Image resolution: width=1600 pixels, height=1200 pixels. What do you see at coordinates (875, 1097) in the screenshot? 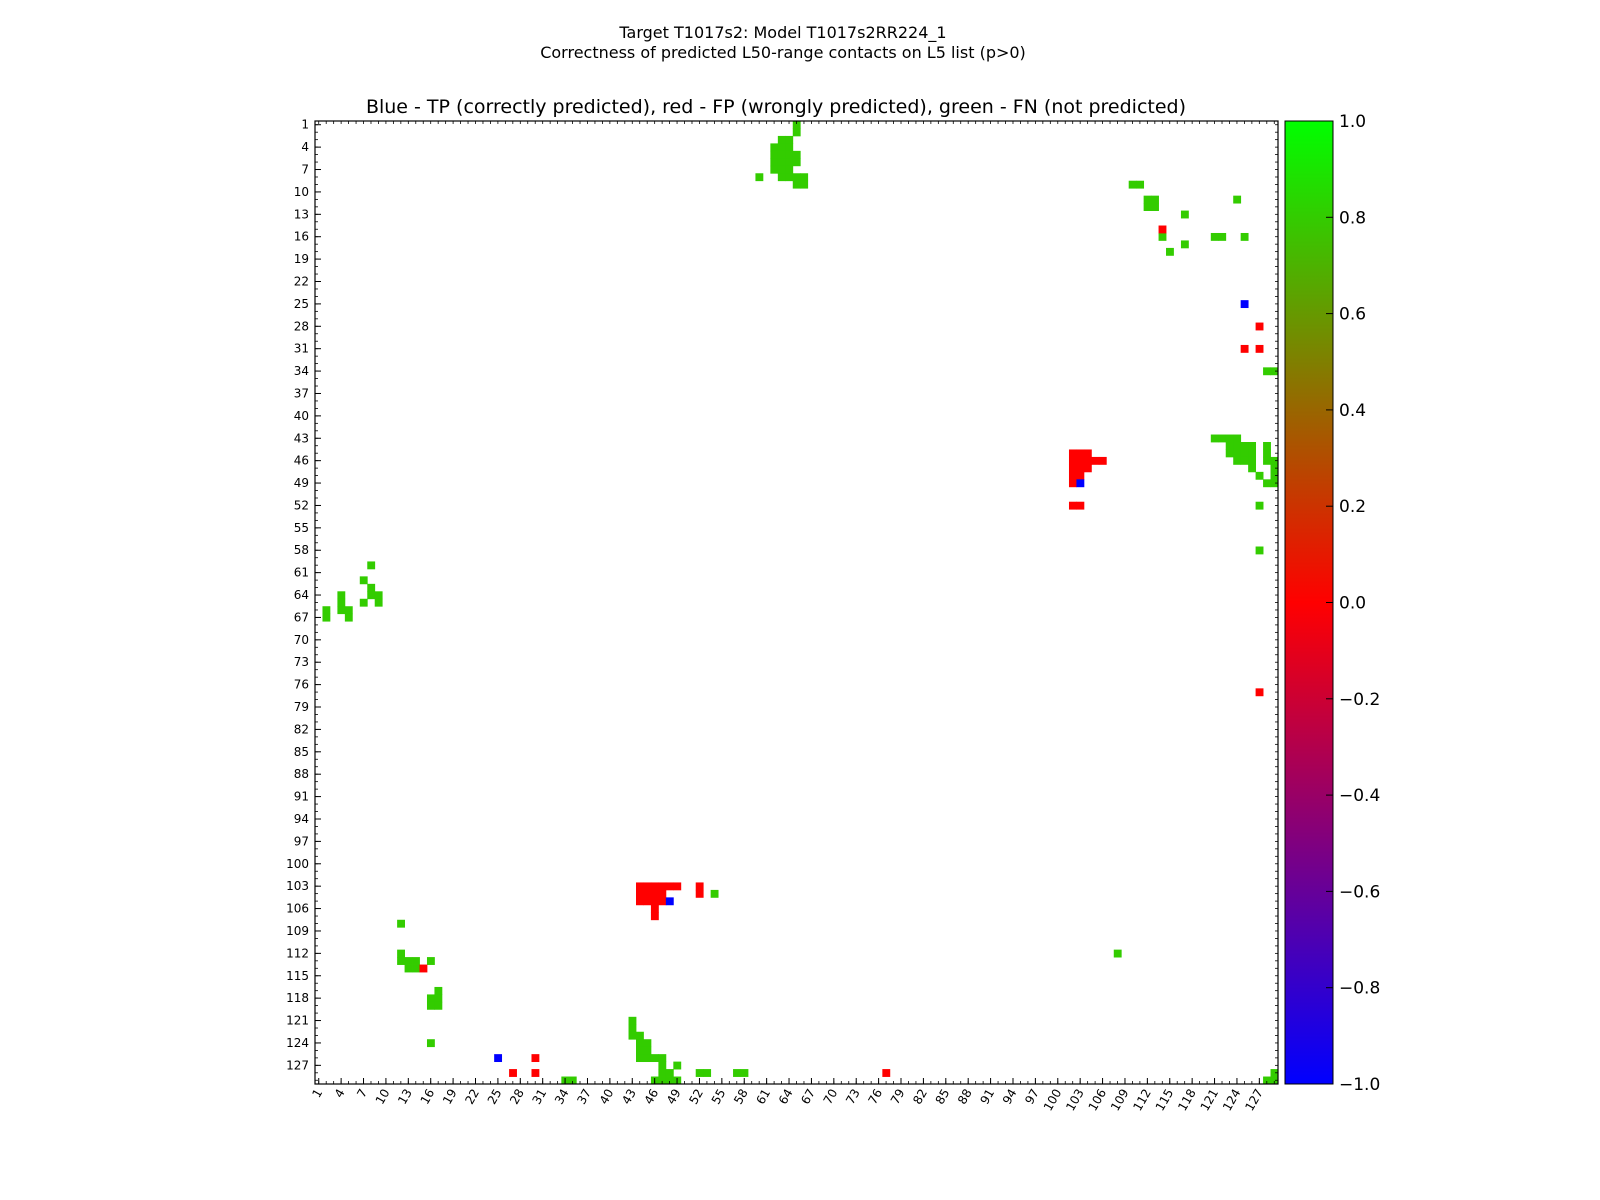
I see `x-tick-label: 76` at bounding box center [875, 1097].